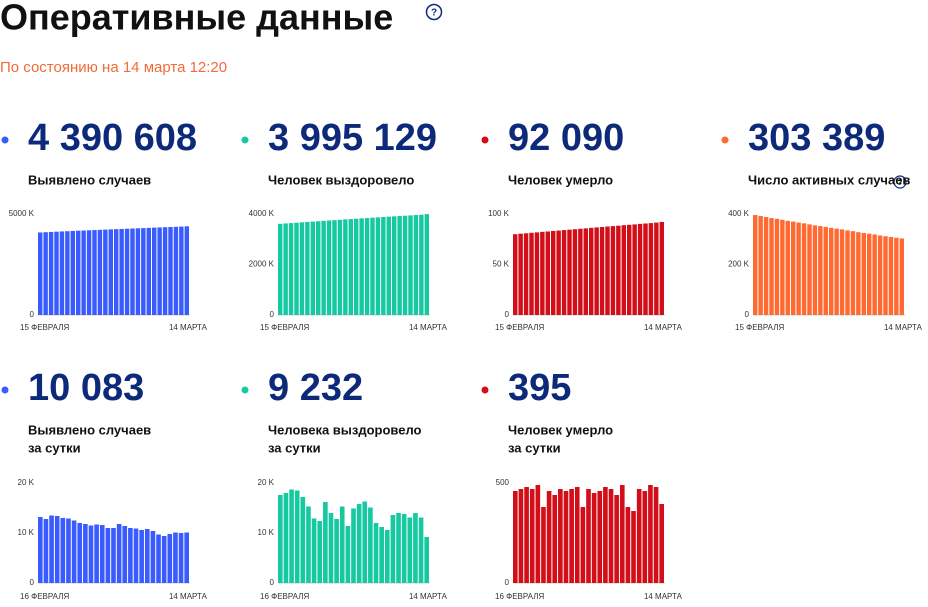  I want to click on y-tick-label: 20 K, so click(26, 482).